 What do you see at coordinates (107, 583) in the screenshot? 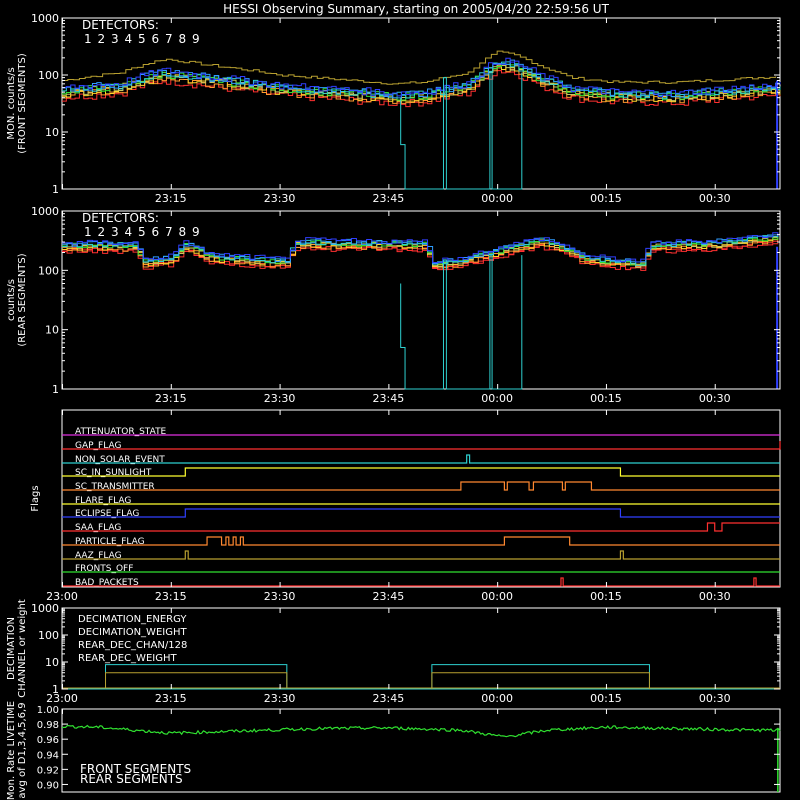
I see `flag-label-bad_packets: BAD_PACKETS` at bounding box center [107, 583].